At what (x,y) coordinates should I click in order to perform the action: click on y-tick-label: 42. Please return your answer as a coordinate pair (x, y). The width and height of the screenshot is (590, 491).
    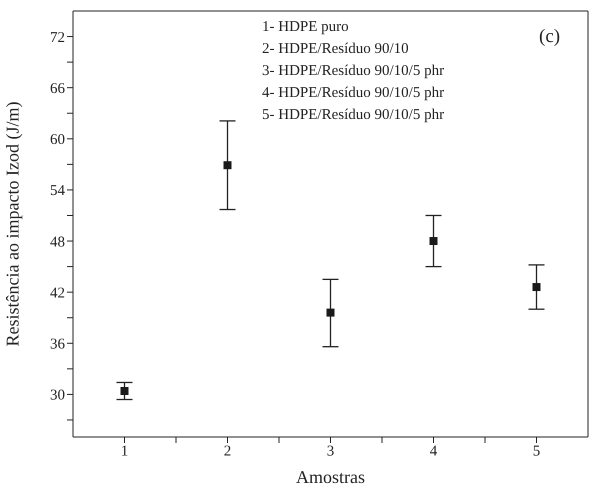
    Looking at the image, I should click on (57, 293).